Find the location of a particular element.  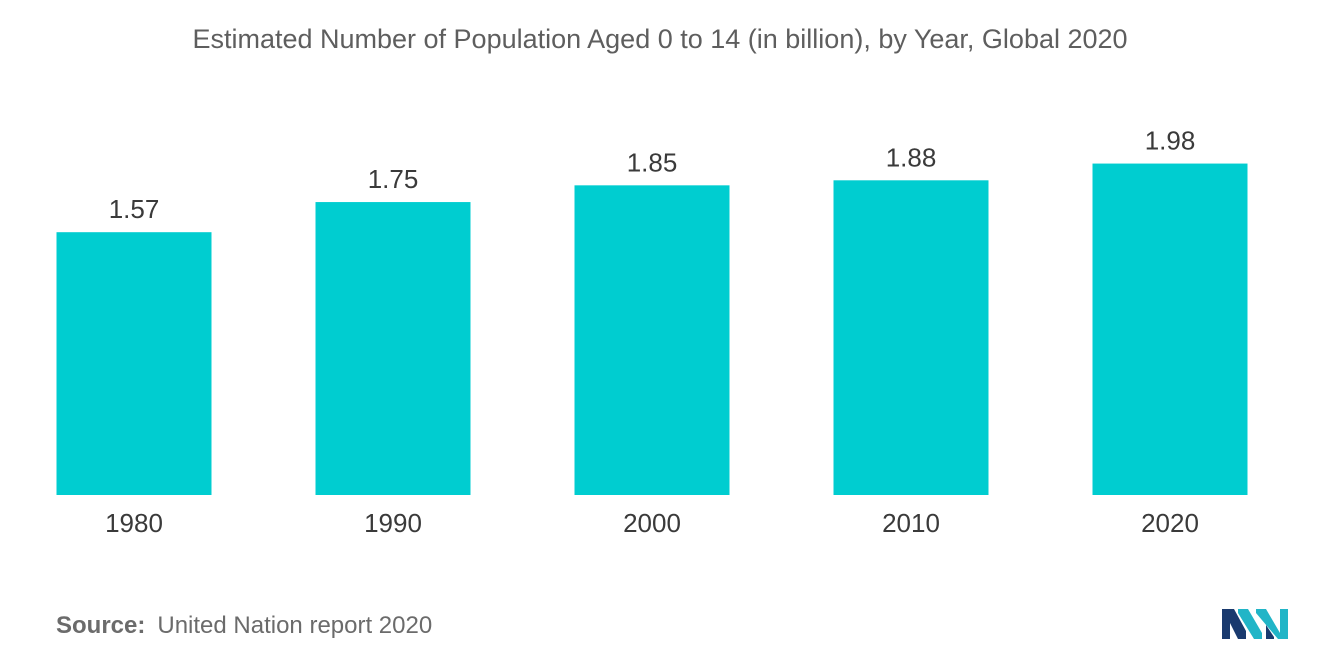

bar-2010 is located at coordinates (911, 337).